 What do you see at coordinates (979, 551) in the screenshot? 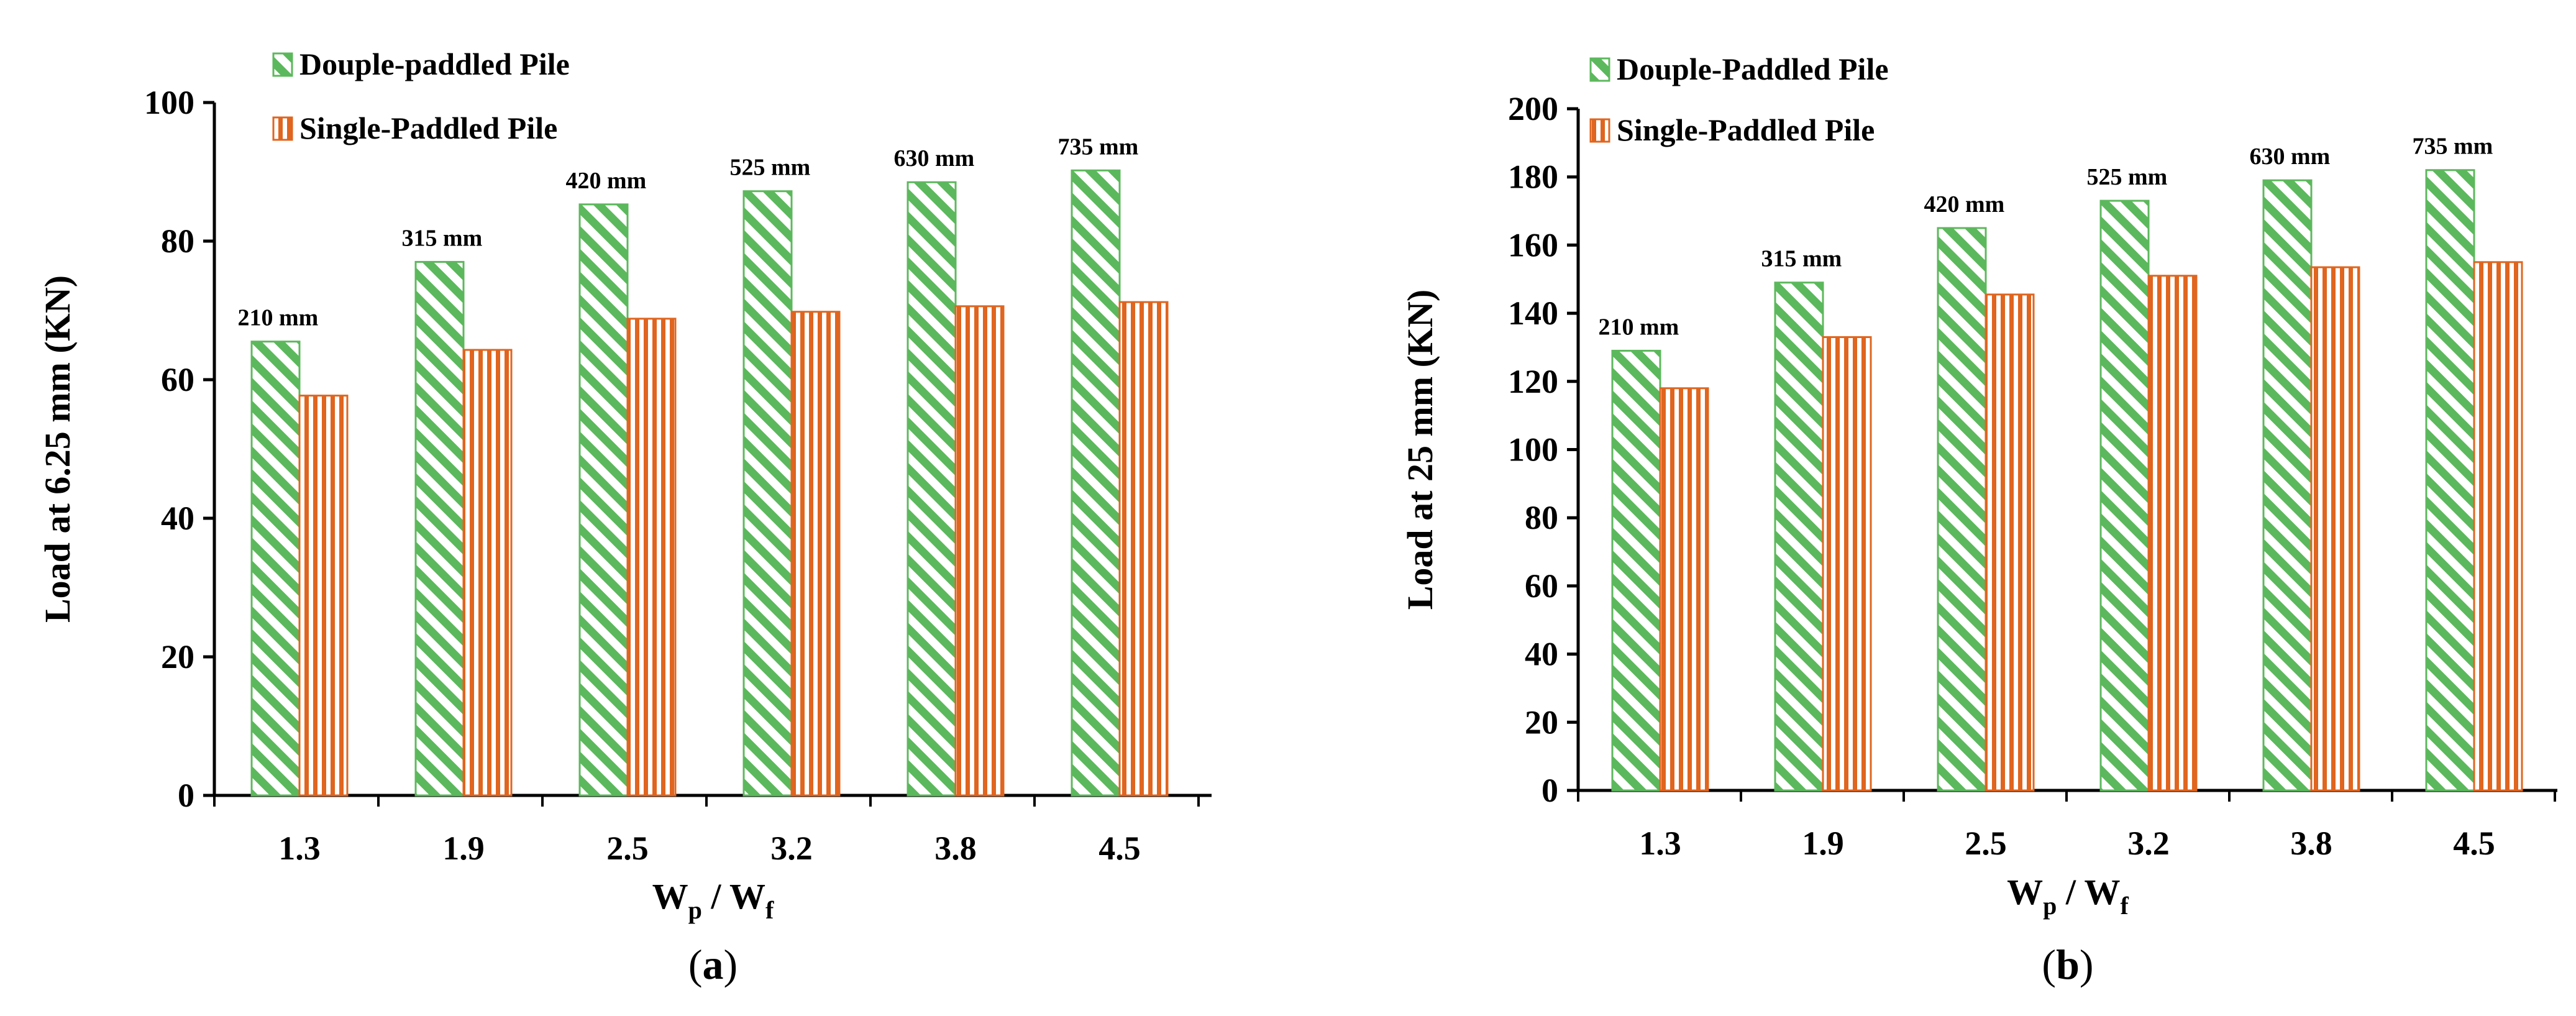
I see `bar-single-a-3.8` at bounding box center [979, 551].